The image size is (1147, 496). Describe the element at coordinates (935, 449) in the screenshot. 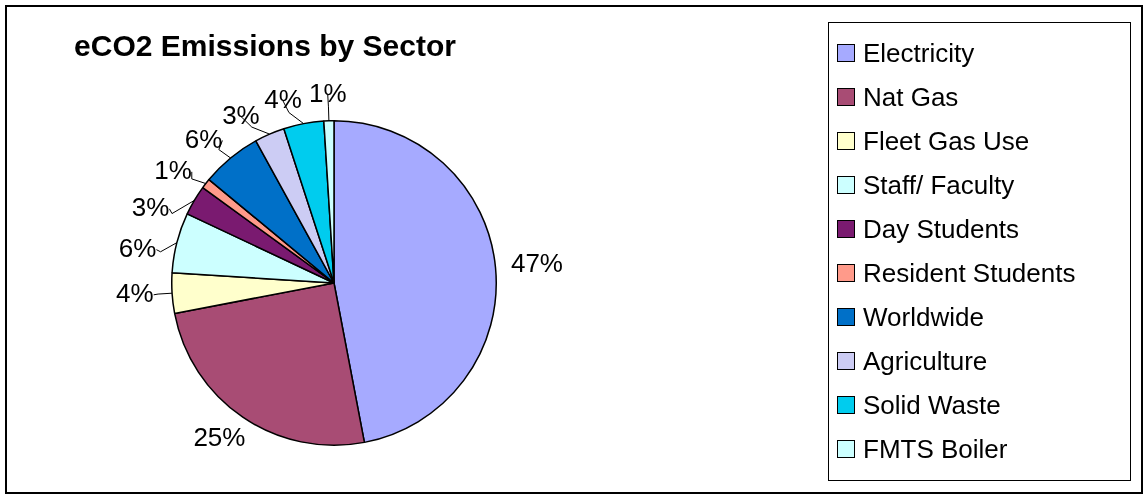

I see `legend-label: FMTS Boiler` at that location.